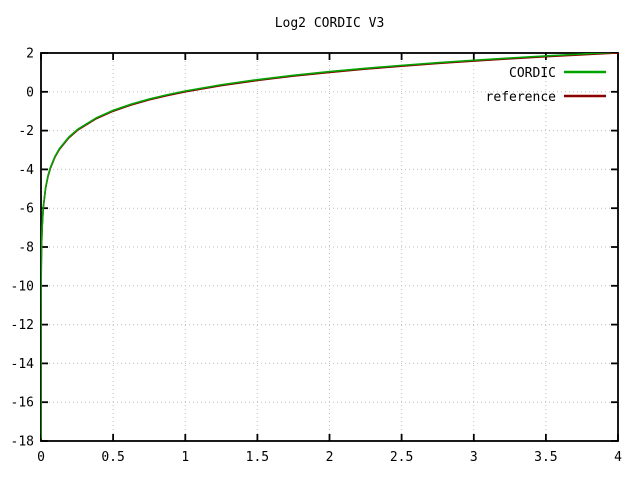 This screenshot has height=480, width=640. I want to click on x-axis-labels: 0 0.5 1 1.5 2 2.5 3 3.5 4, so click(329, 457).